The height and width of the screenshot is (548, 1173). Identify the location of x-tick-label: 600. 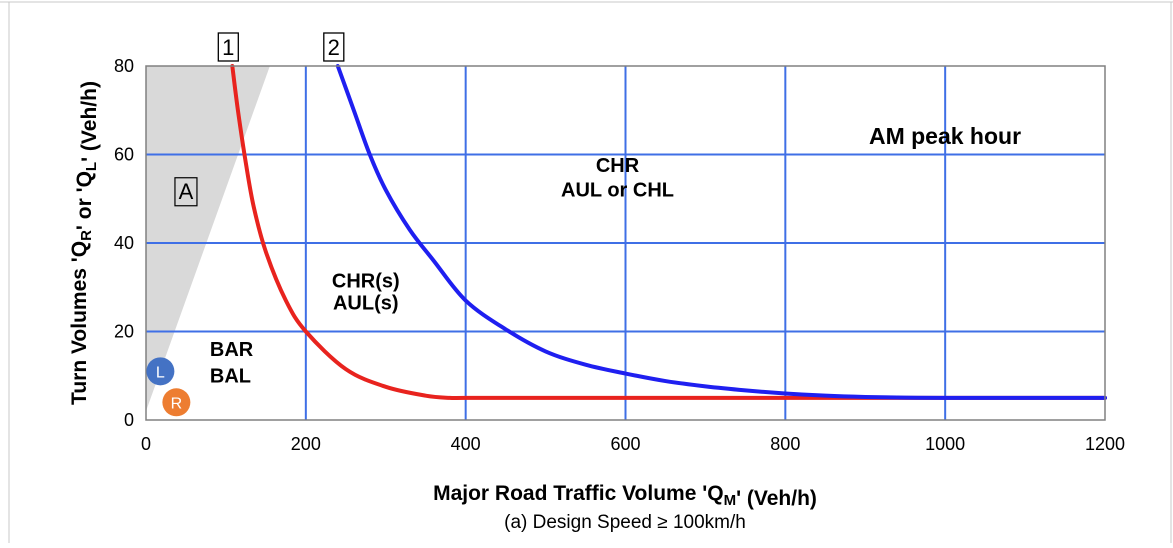
(625, 444).